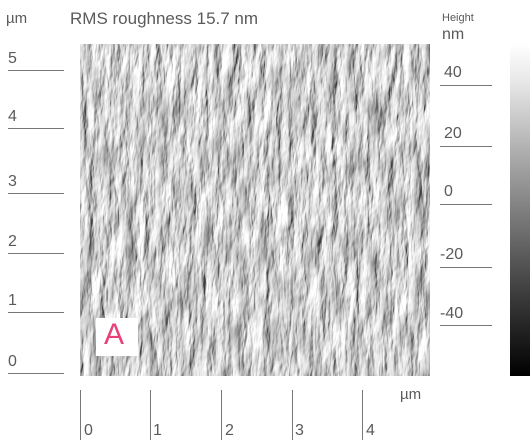 The image size is (530, 441). What do you see at coordinates (452, 254) in the screenshot?
I see `colorbar-tick-label: -20` at bounding box center [452, 254].